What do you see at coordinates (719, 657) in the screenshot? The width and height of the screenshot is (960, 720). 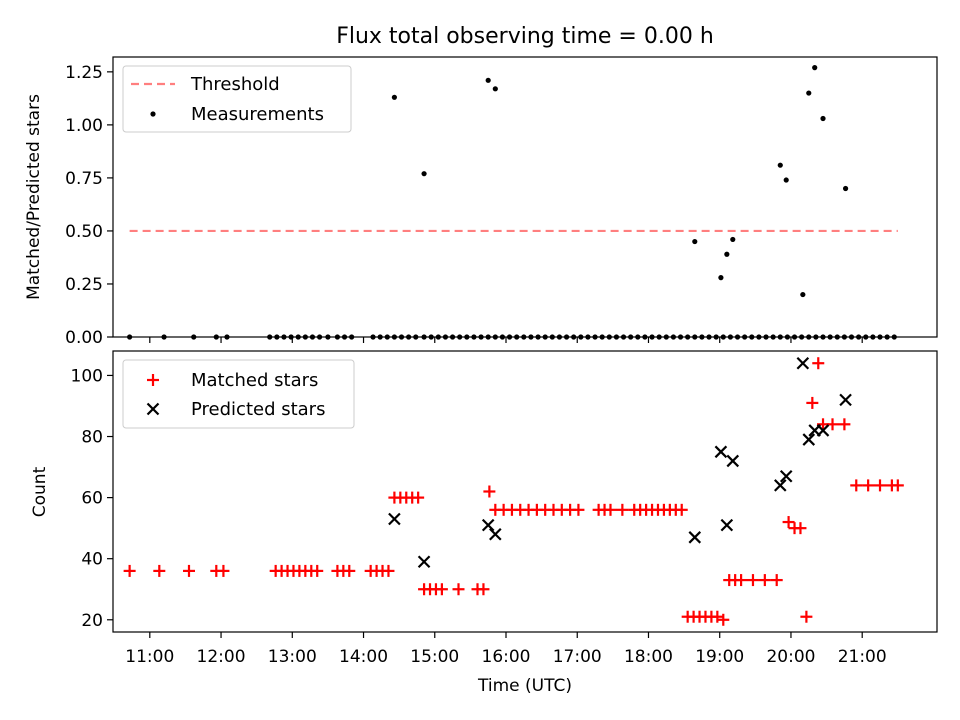 I see `x-tick-label: 19:00` at bounding box center [719, 657].